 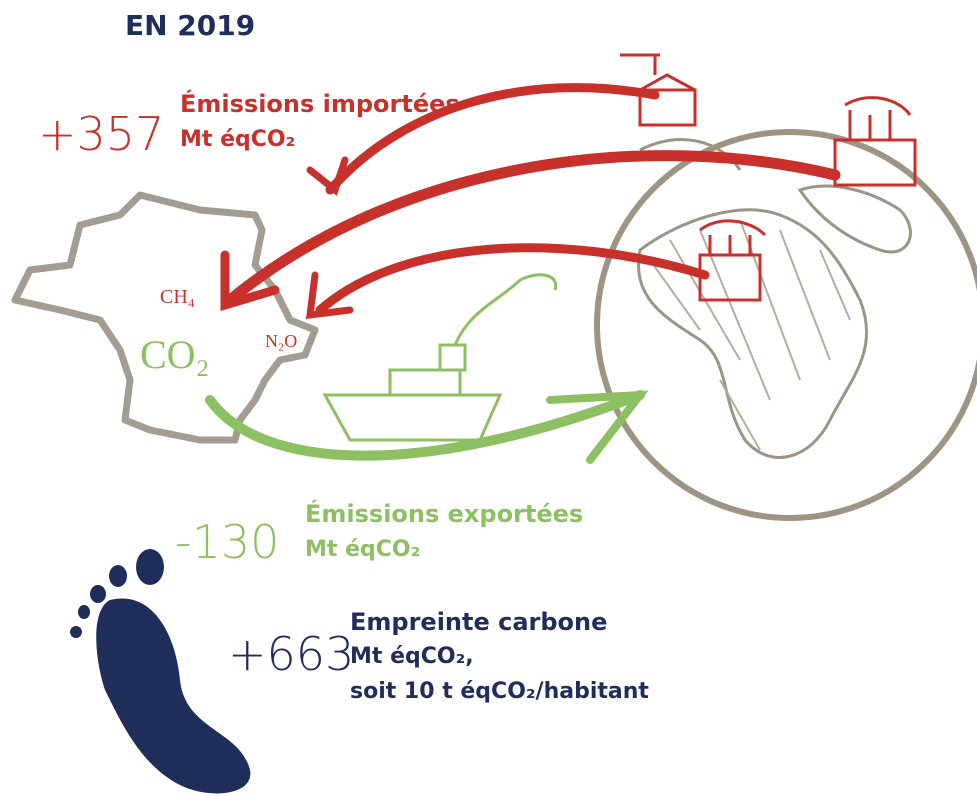 I want to click on france-map, so click(x=165, y=317).